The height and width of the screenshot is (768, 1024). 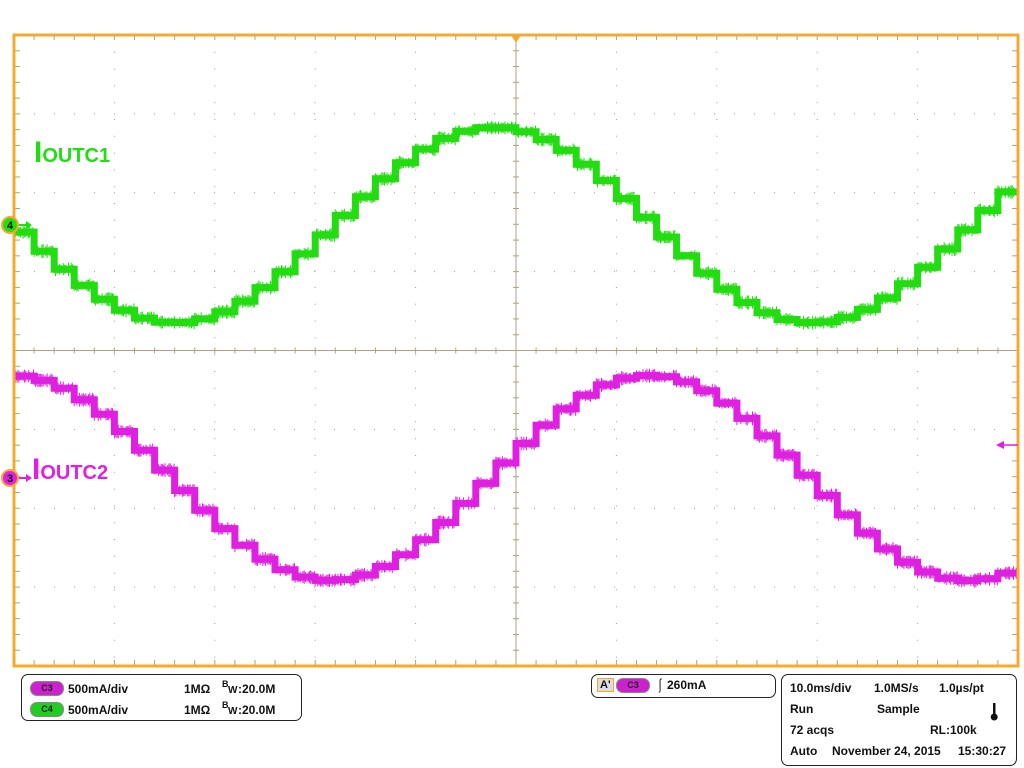 I want to click on resolution: 1.0µs/pt, so click(x=961, y=688).